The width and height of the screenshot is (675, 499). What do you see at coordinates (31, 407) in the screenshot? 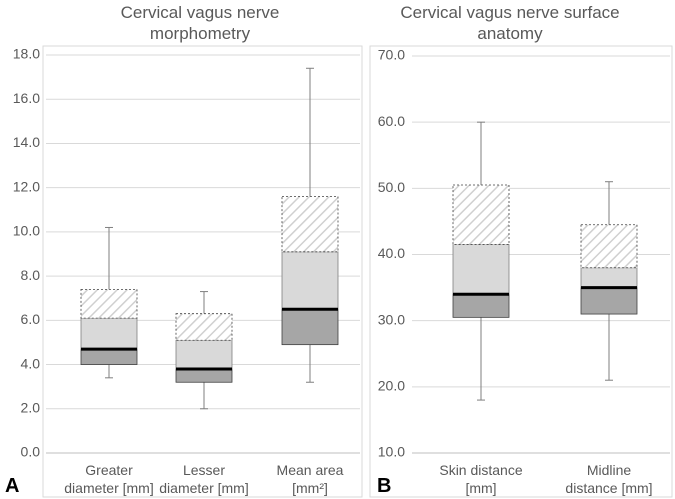
I see `y-tick-label: 2.0` at bounding box center [31, 407].